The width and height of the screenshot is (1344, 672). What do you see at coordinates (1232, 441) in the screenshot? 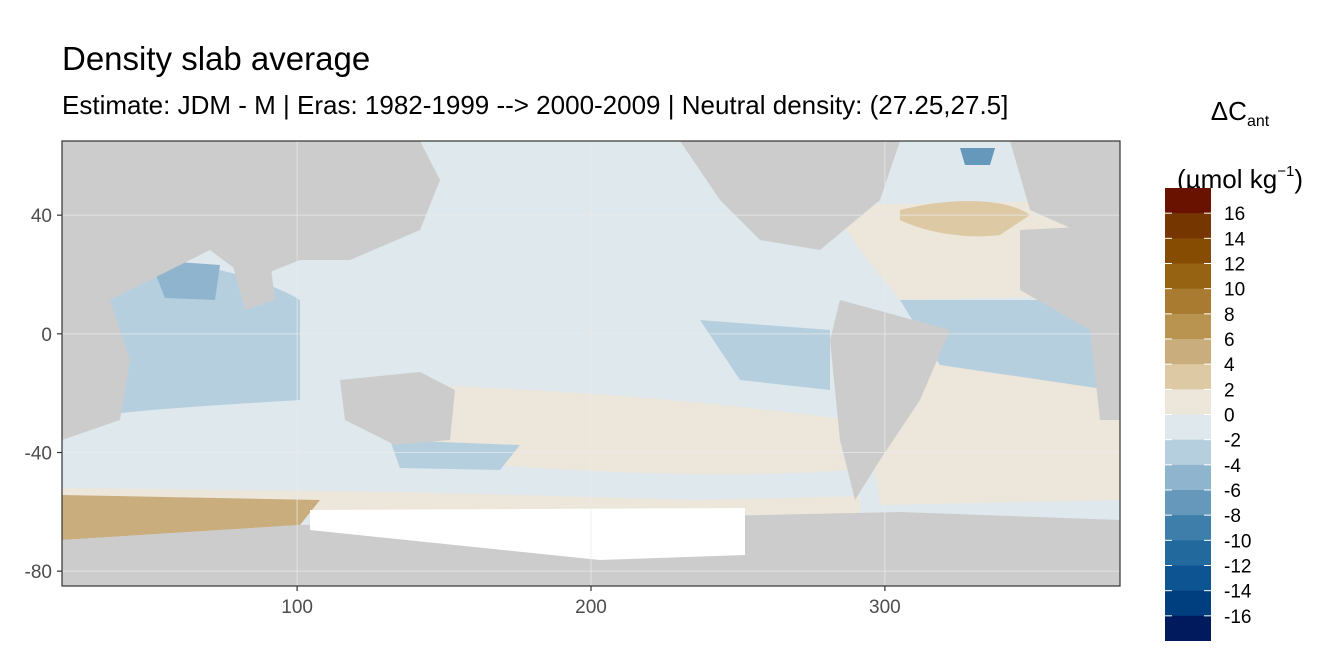
I see `legend-label: -2` at bounding box center [1232, 441].